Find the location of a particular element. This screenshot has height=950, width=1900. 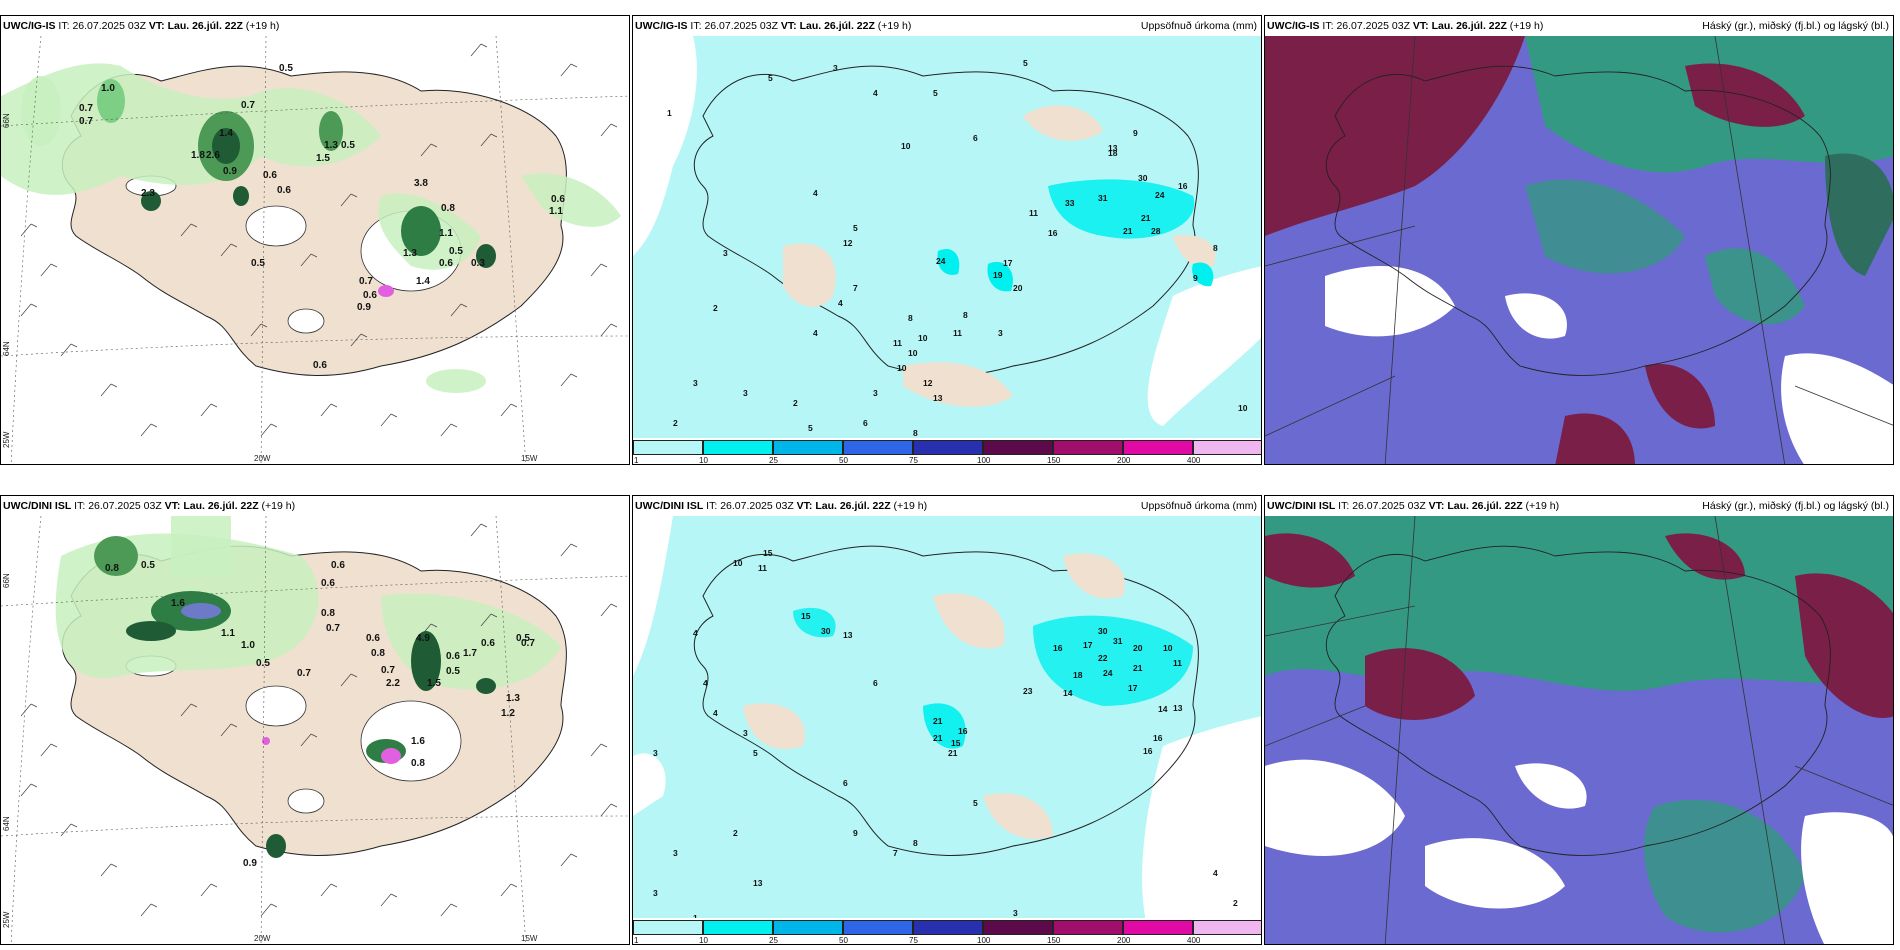

wind-value: 2.2 is located at coordinates (393, 683).